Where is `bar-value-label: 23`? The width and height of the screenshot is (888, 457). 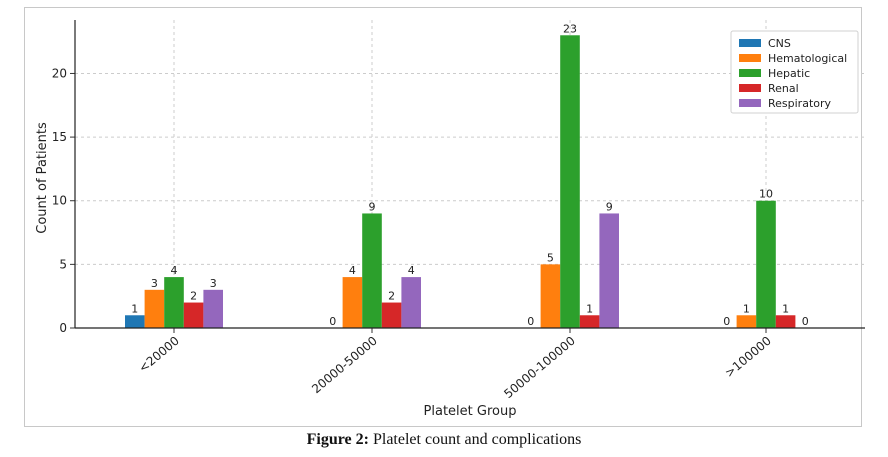 bar-value-label: 23 is located at coordinates (570, 28).